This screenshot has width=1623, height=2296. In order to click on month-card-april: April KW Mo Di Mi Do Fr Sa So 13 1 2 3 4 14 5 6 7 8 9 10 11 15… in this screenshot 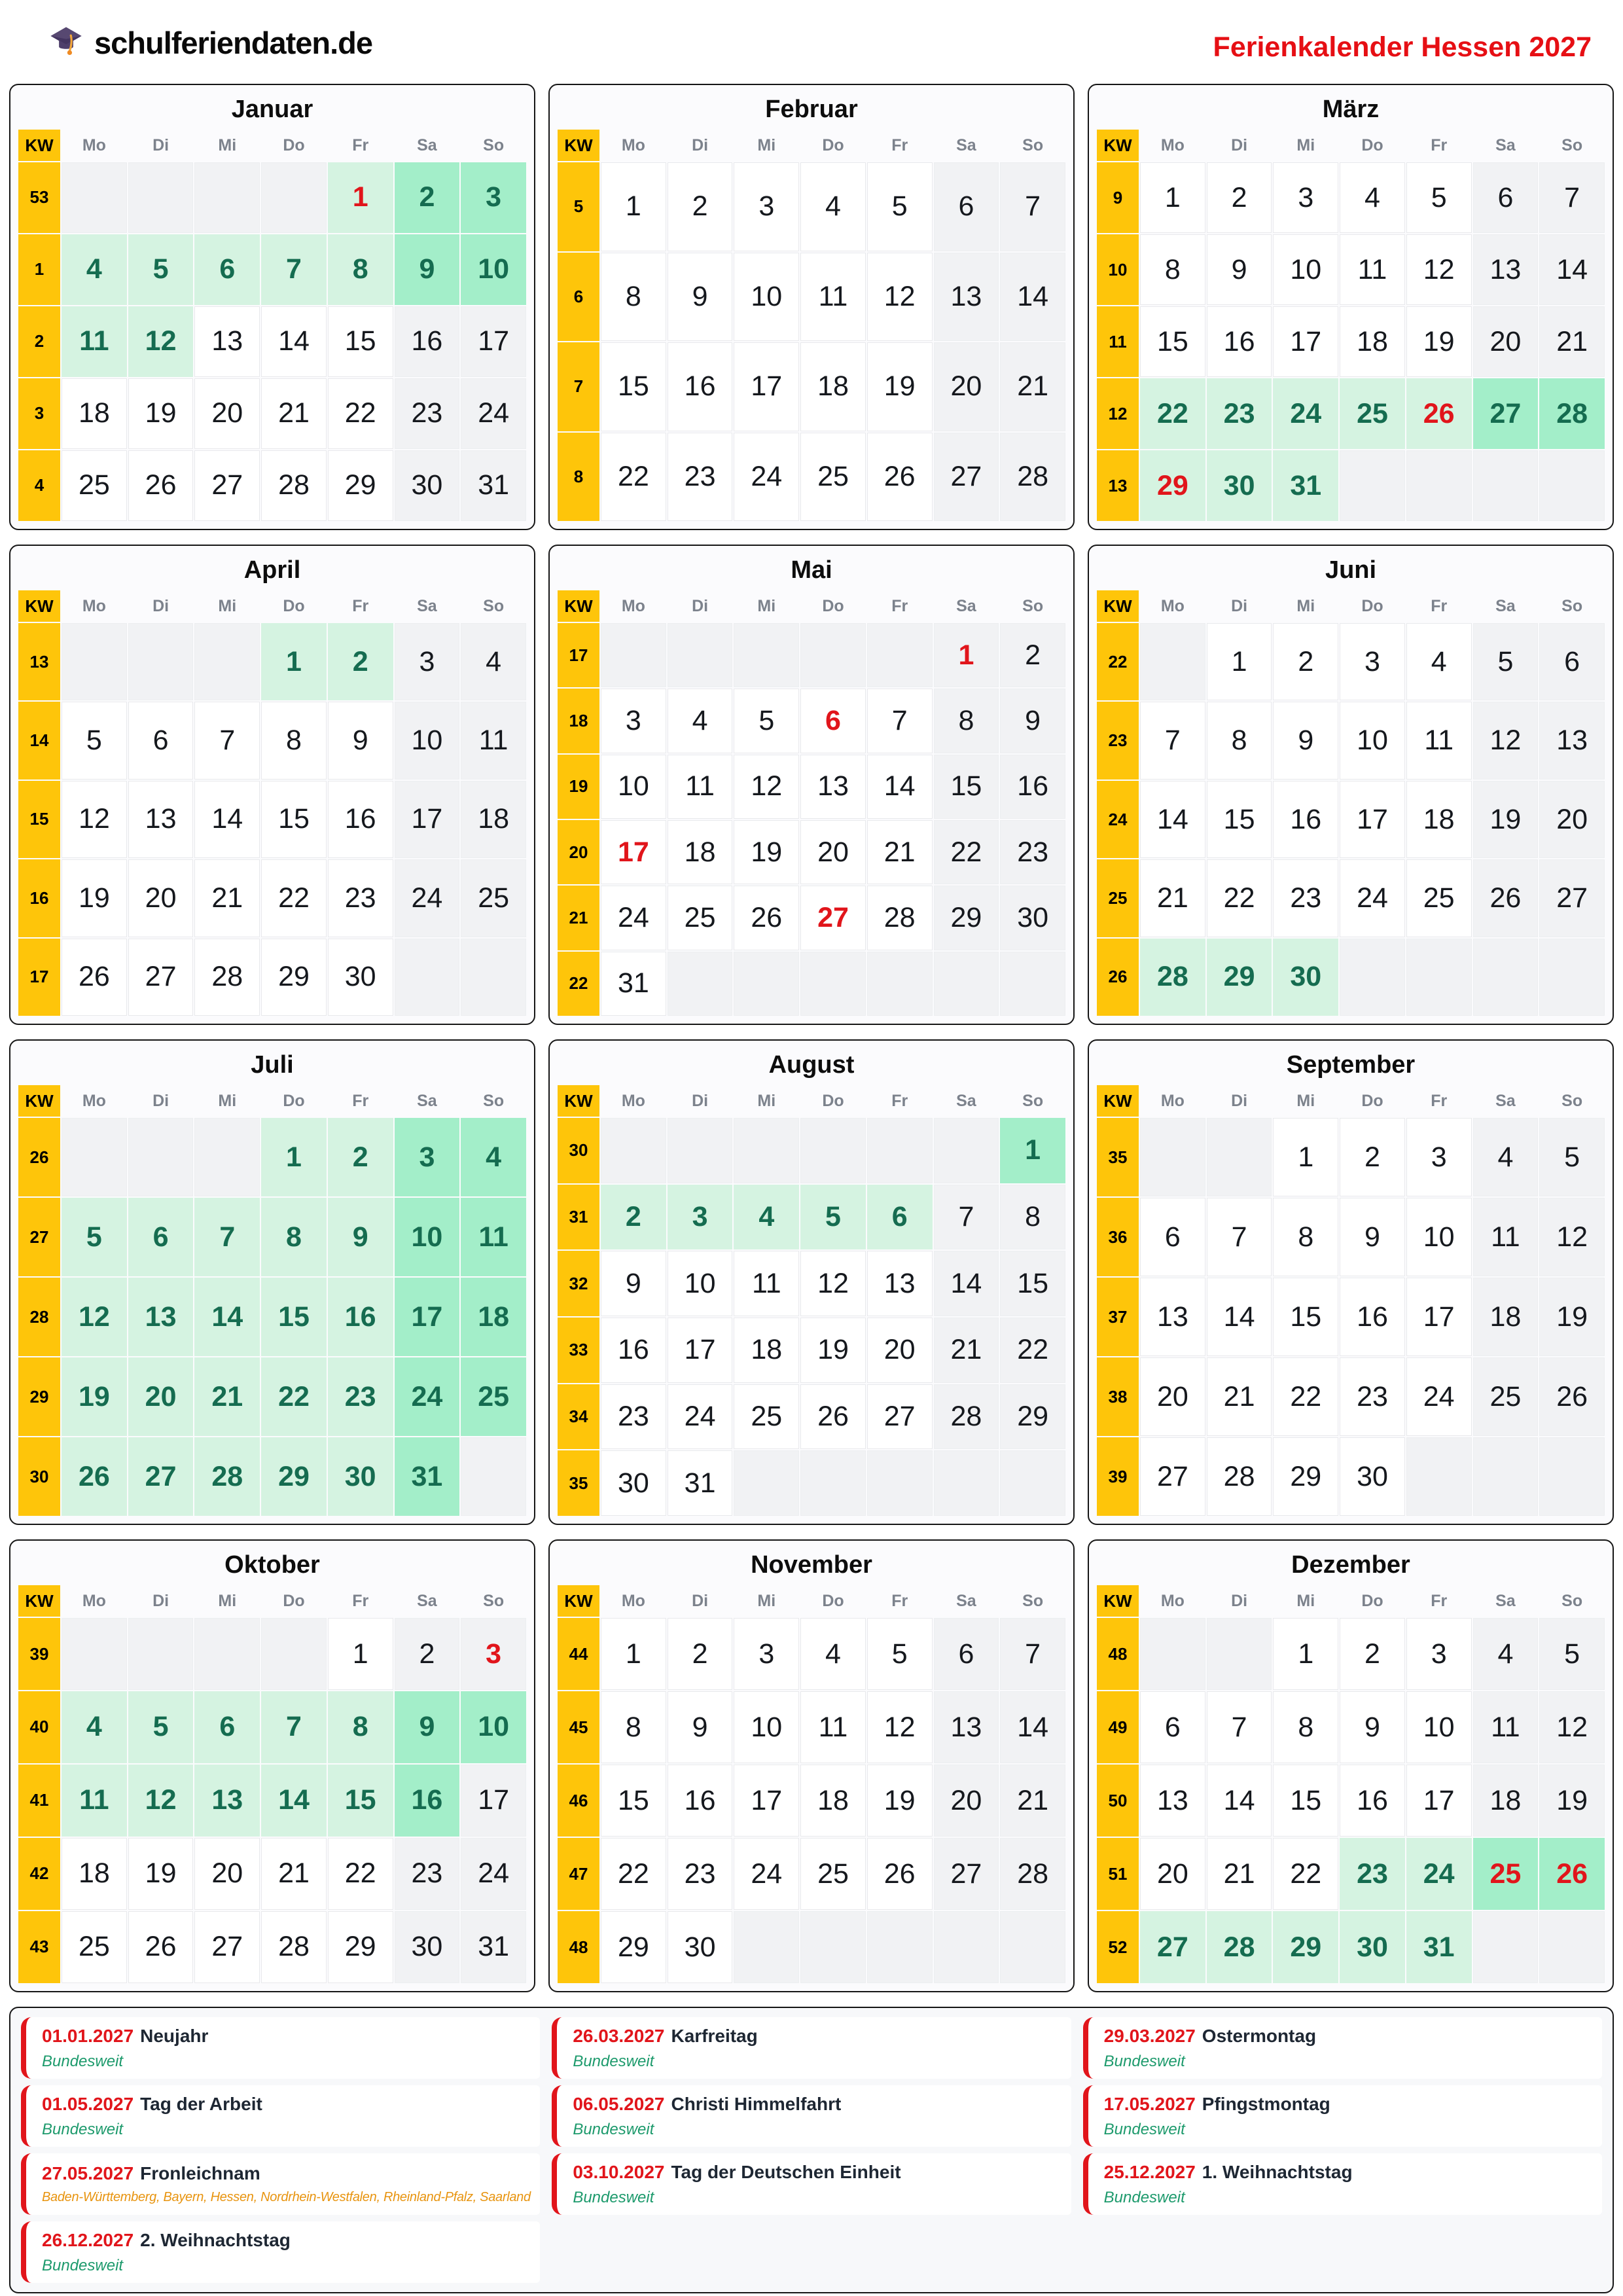, I will do `click(272, 785)`.